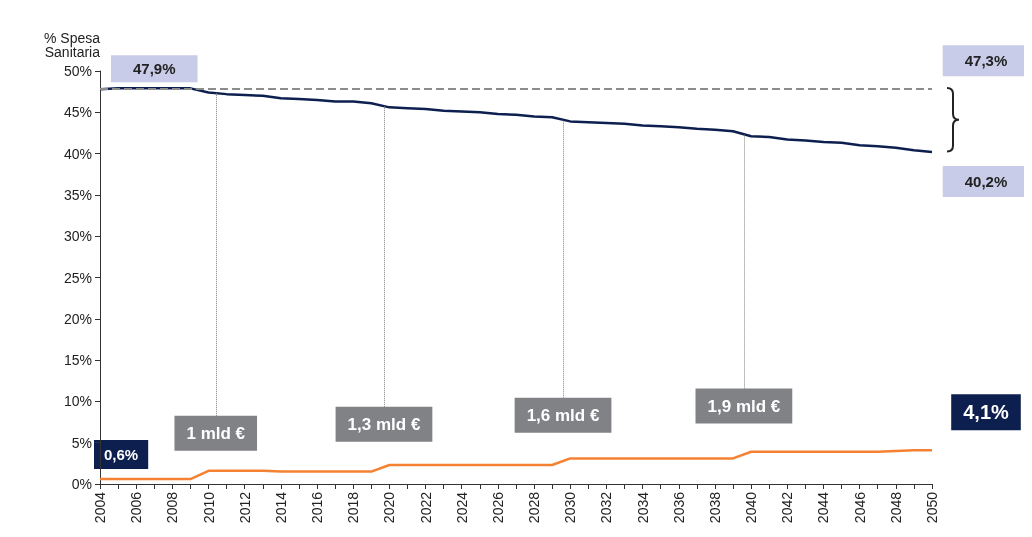 The image size is (1032, 537). Describe the element at coordinates (895, 507) in the screenshot. I see `x-tick-label: 2048` at that location.